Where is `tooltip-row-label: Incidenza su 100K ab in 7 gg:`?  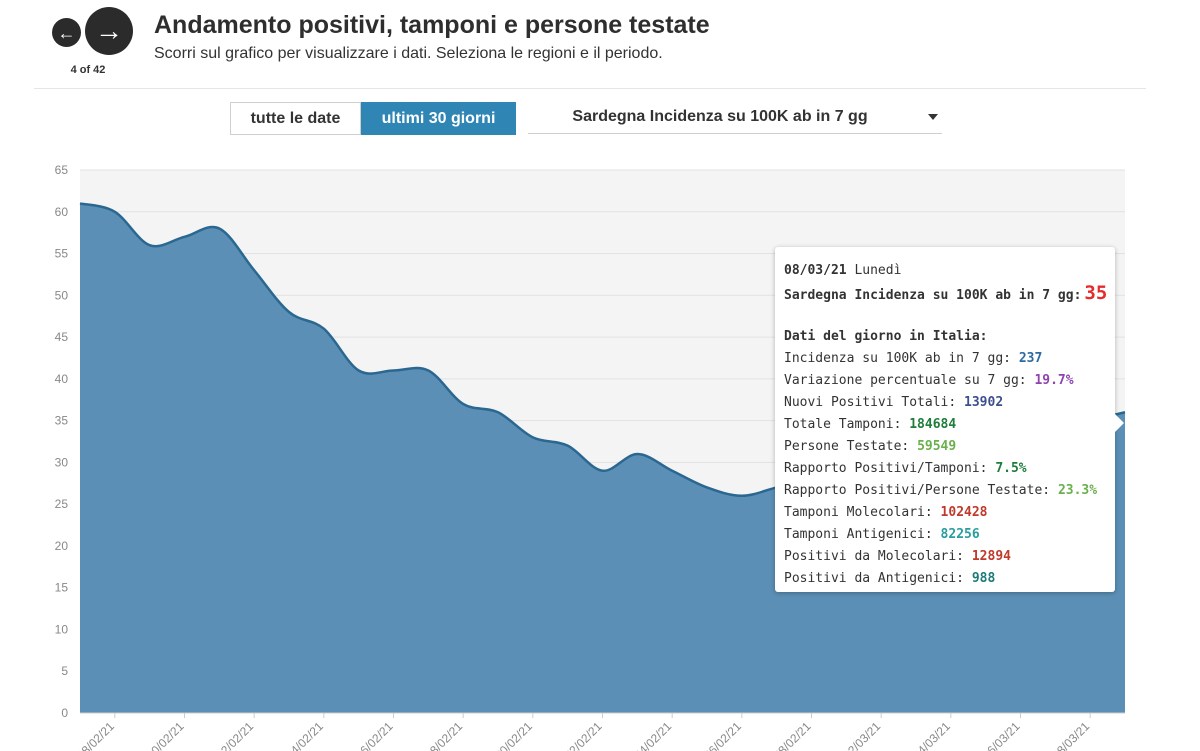
tooltip-row-label: Incidenza su 100K ab in 7 gg: is located at coordinates (901, 358).